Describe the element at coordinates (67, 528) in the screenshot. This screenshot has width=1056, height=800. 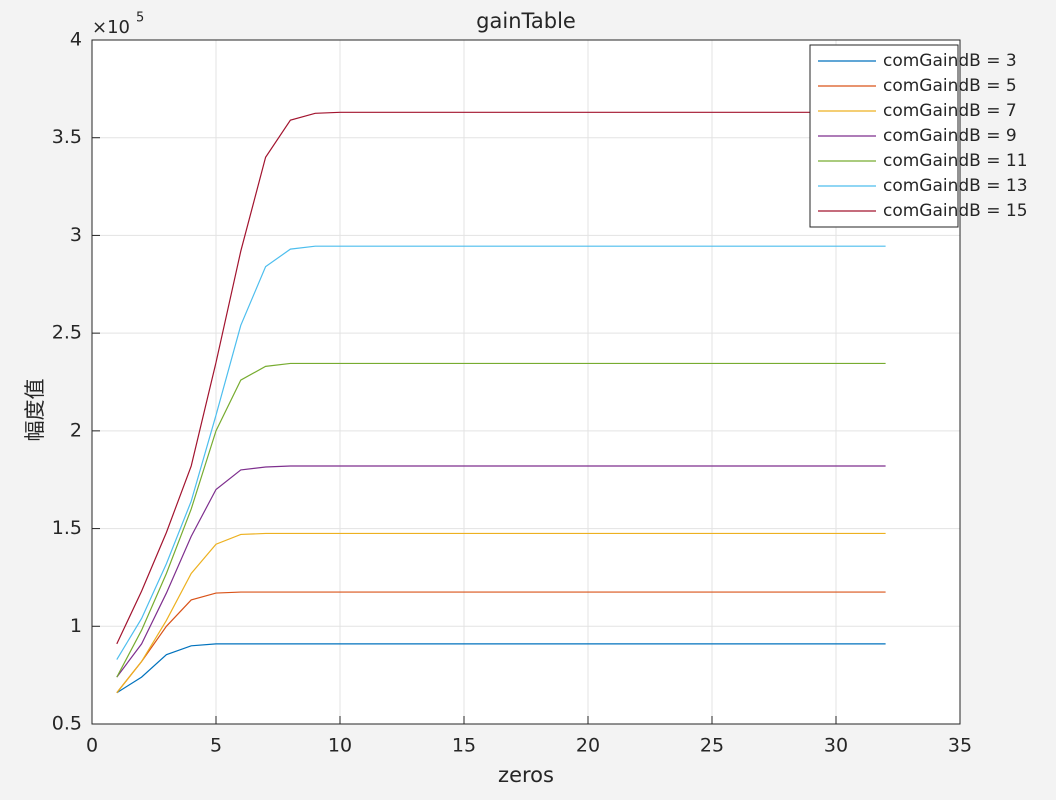
I see `y-tick-label: 1.5` at that location.